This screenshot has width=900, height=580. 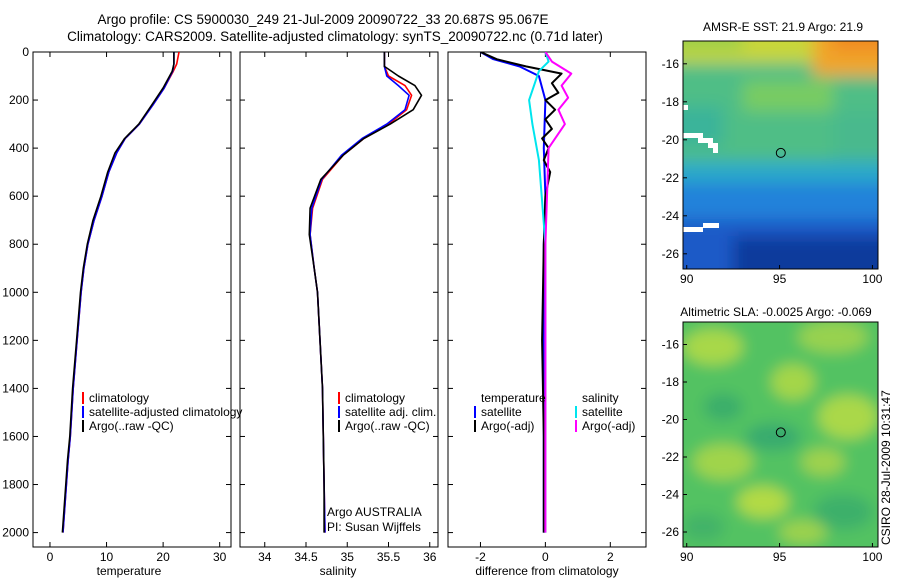 I want to click on x-tick-label: 30, so click(x=220, y=557).